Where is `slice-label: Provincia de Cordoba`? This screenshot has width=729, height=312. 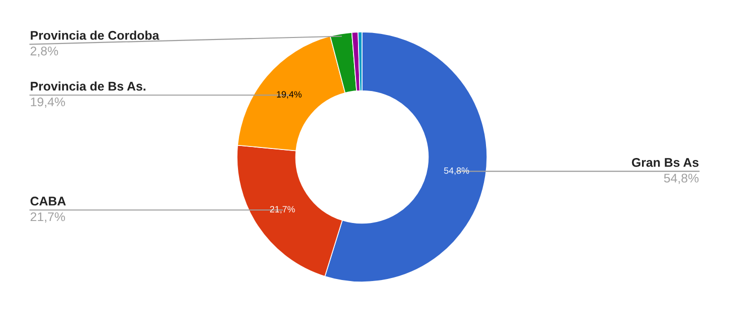 slice-label: Provincia de Cordoba is located at coordinates (95, 35).